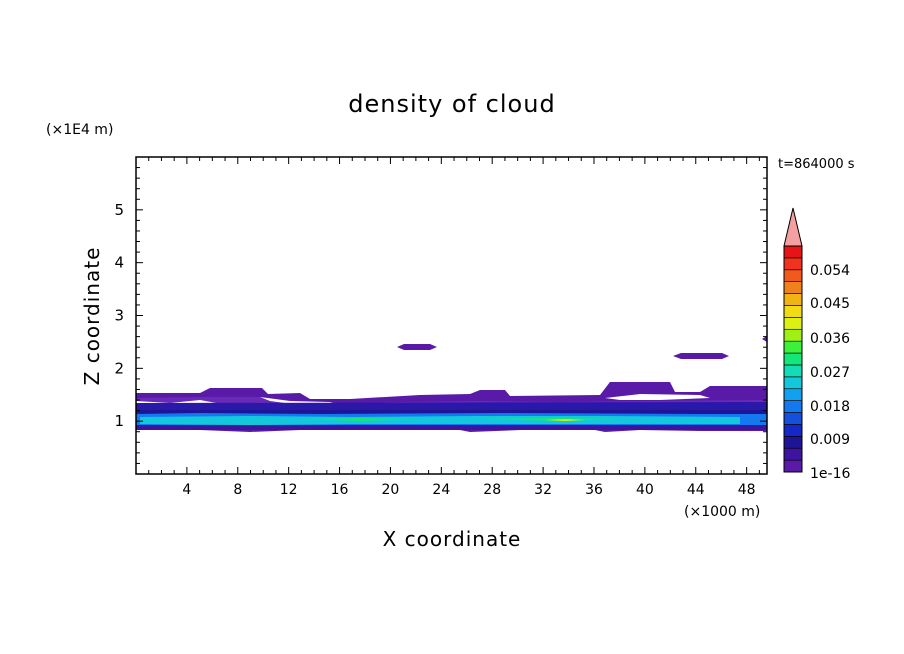 The image size is (904, 654). I want to click on colorbar: 1e-16 0.009 0.018 0.027 0.036 0.045 0.054, so click(816, 344).